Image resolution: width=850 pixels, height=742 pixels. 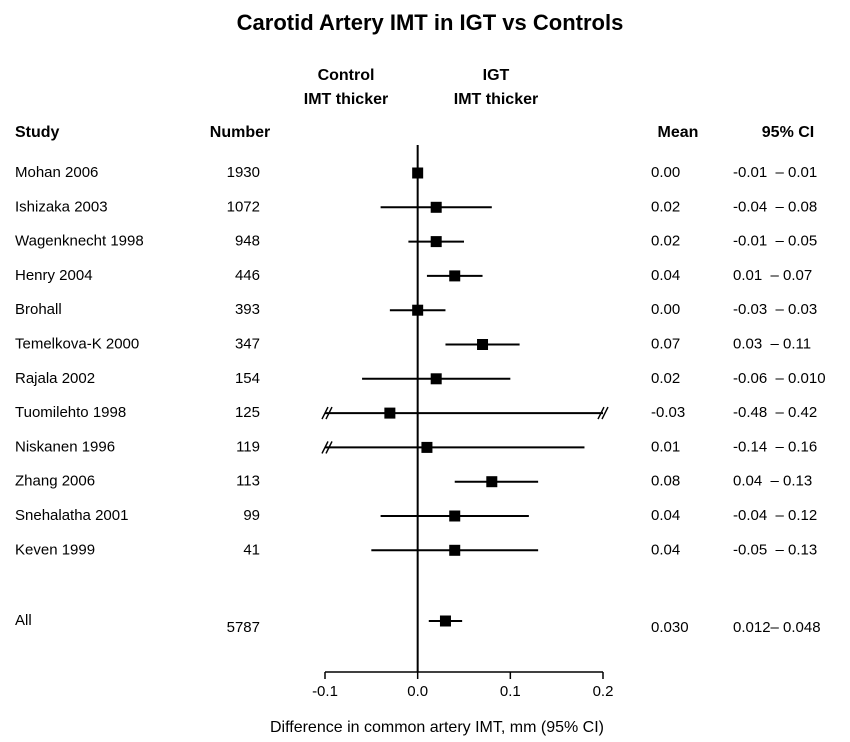 I want to click on column-header: Mean, so click(x=678, y=132).